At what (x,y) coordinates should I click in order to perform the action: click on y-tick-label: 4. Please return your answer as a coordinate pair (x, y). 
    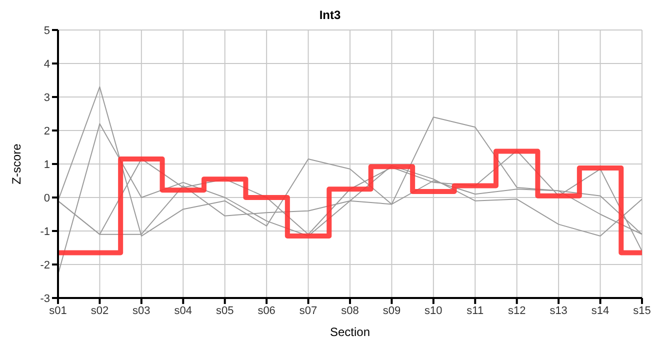
    Looking at the image, I should click on (47, 64).